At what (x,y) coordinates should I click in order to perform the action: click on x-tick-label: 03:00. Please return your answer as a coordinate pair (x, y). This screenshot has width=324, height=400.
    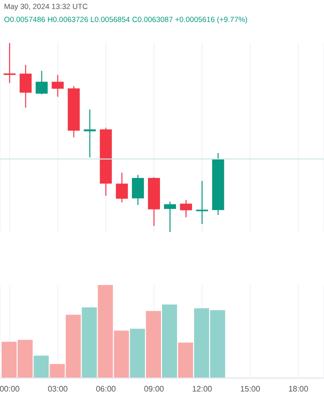
    Looking at the image, I should click on (58, 389).